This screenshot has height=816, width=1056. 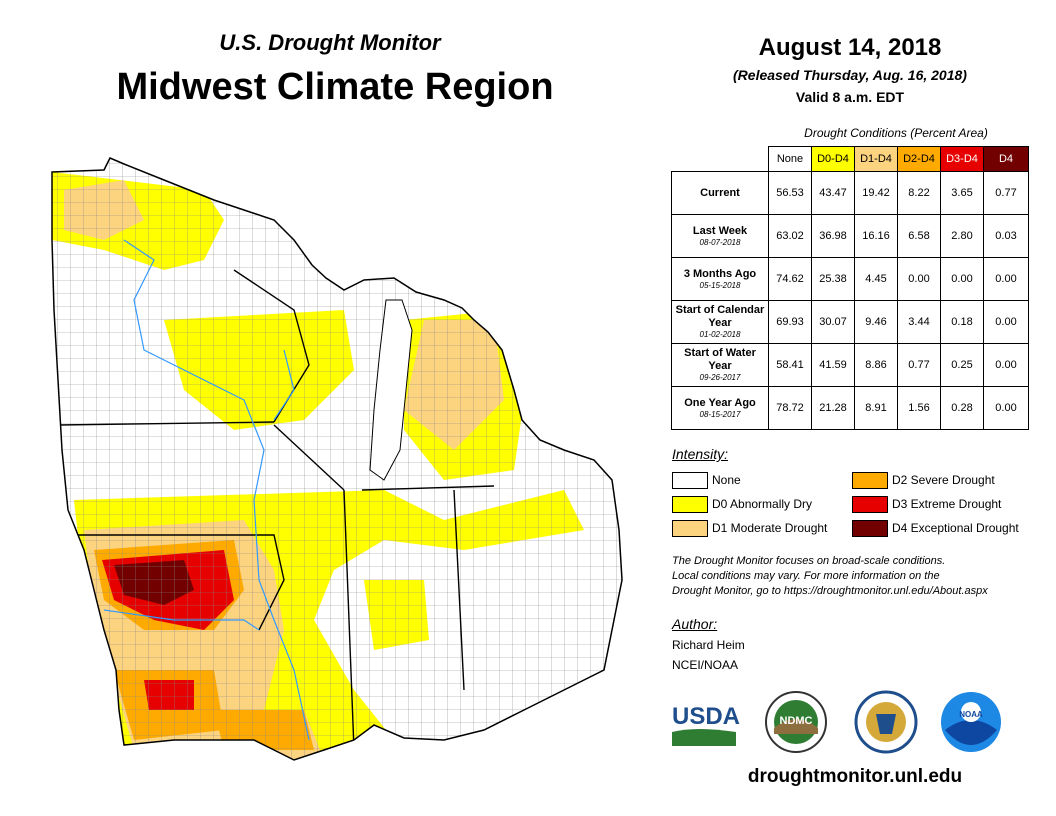 What do you see at coordinates (206, 490) in the screenshot?
I see `rivers` at bounding box center [206, 490].